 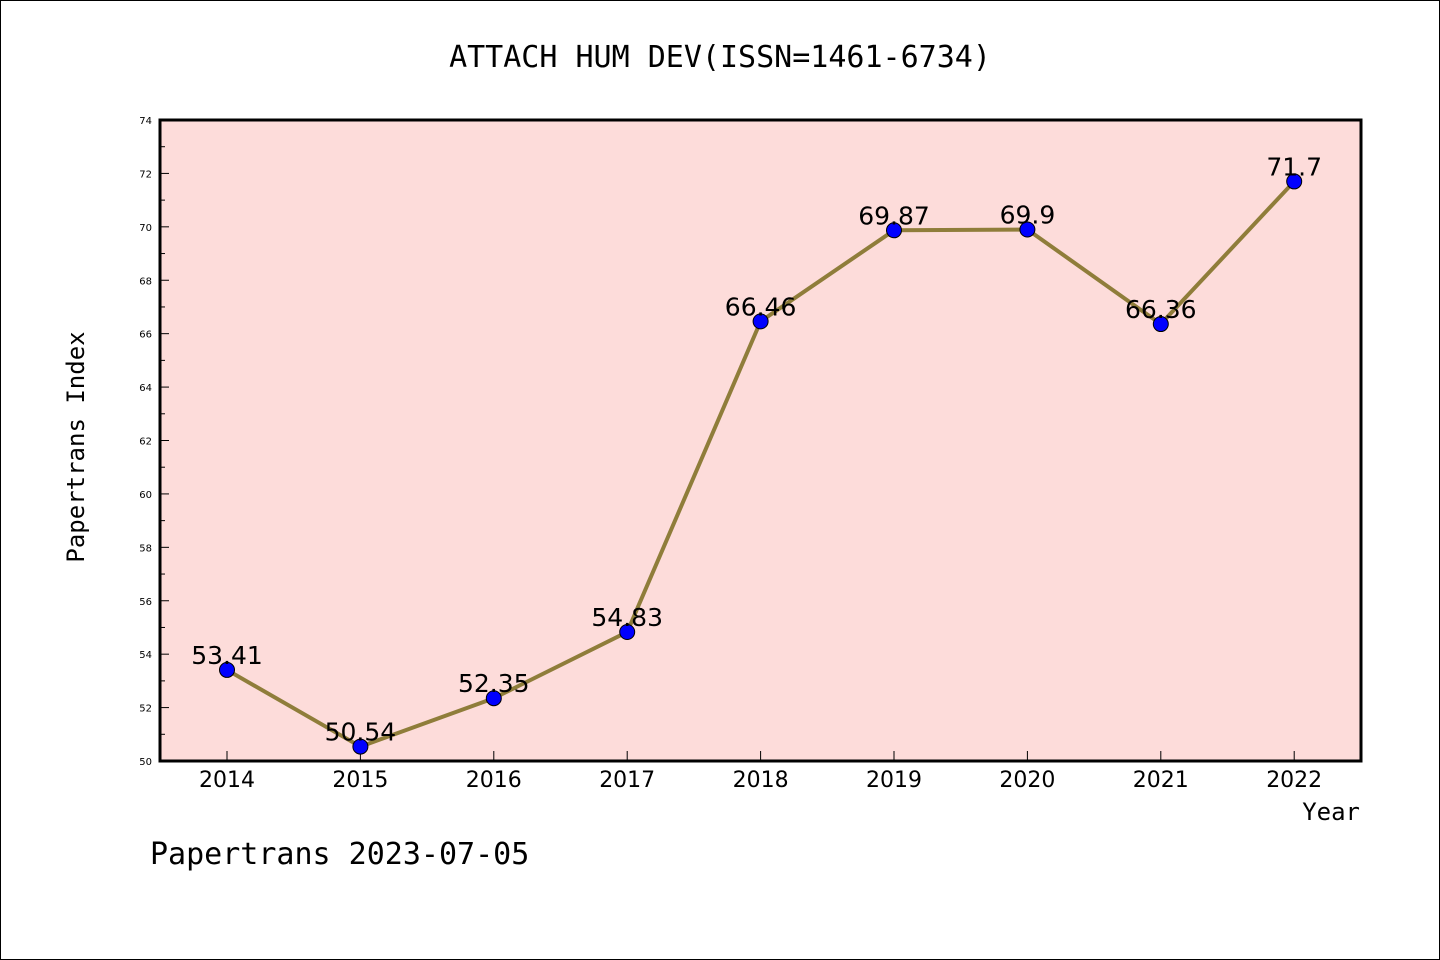 What do you see at coordinates (1294, 181) in the screenshot?
I see `data-point-2022` at bounding box center [1294, 181].